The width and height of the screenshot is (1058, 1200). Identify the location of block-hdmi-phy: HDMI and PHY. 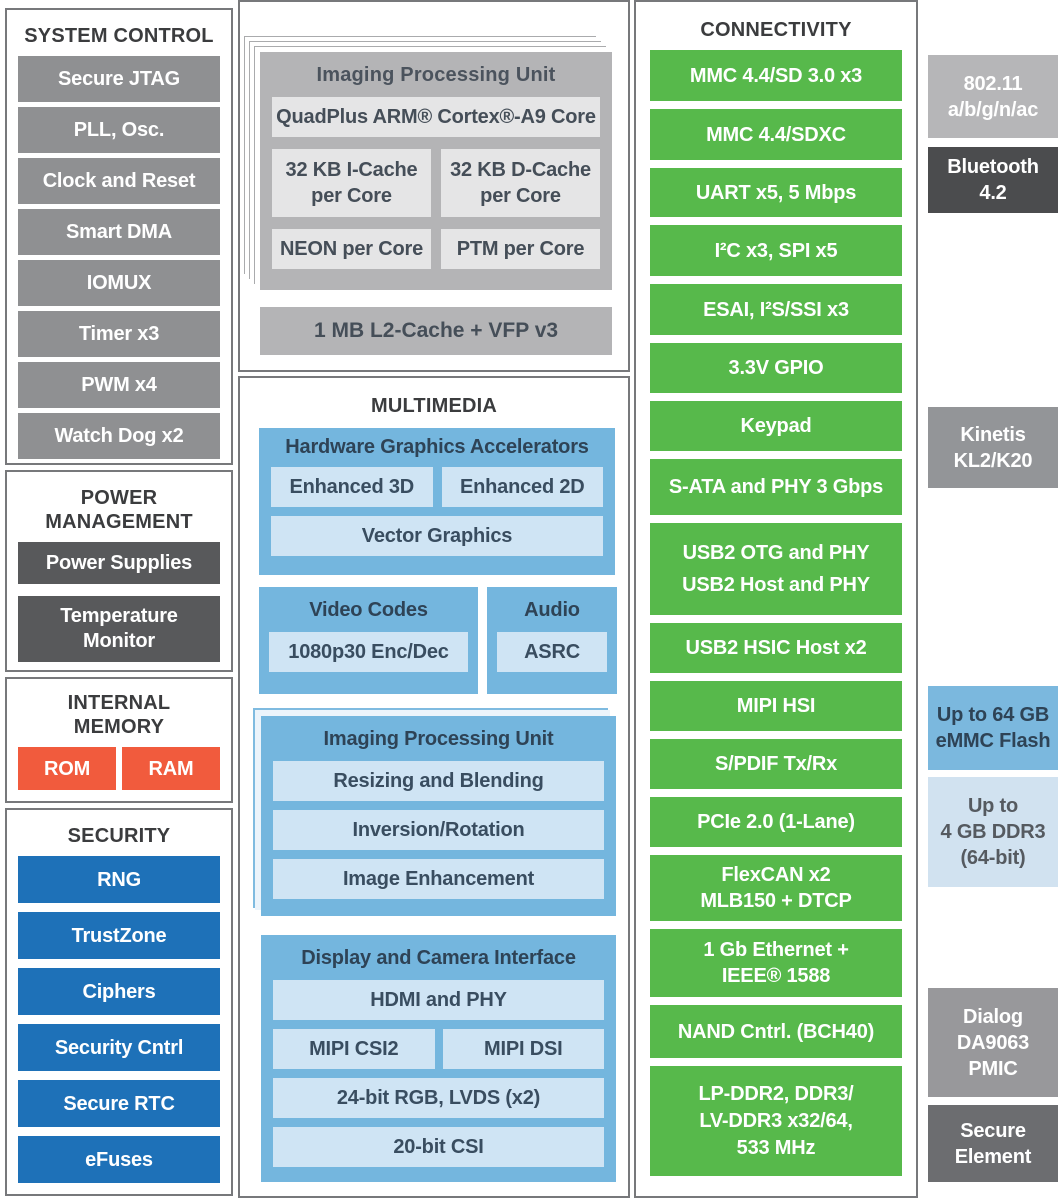
(438, 1000).